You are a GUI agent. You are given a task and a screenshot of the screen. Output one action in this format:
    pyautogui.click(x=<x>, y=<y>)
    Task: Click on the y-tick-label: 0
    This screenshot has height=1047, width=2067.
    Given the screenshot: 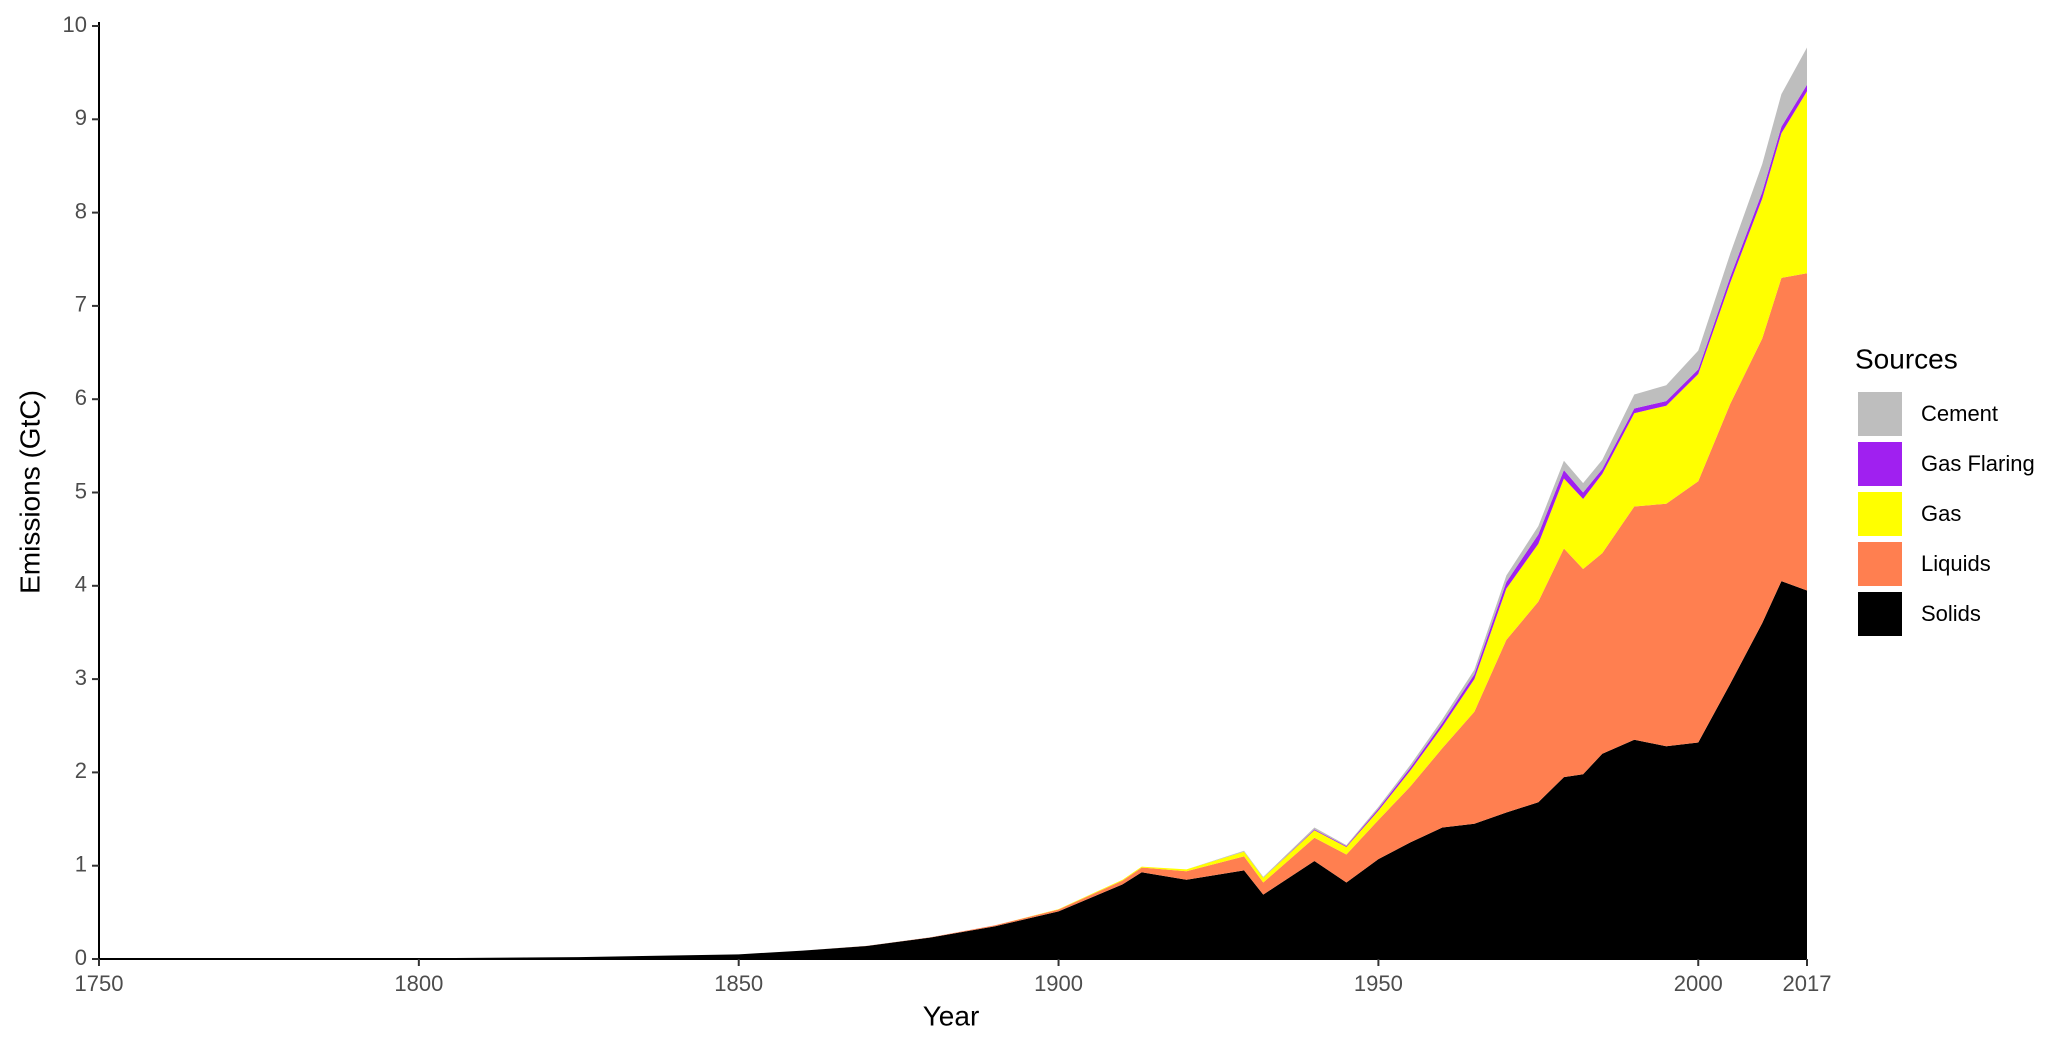 What is the action you would take?
    pyautogui.click(x=81, y=957)
    